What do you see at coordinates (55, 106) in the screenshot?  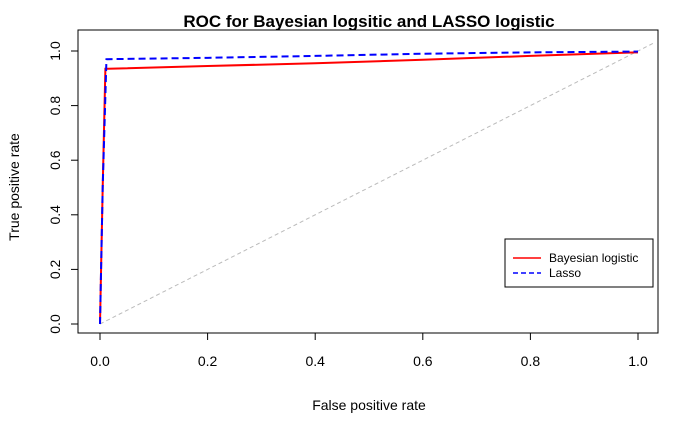 I see `y-tick-label: 0.8` at bounding box center [55, 106].